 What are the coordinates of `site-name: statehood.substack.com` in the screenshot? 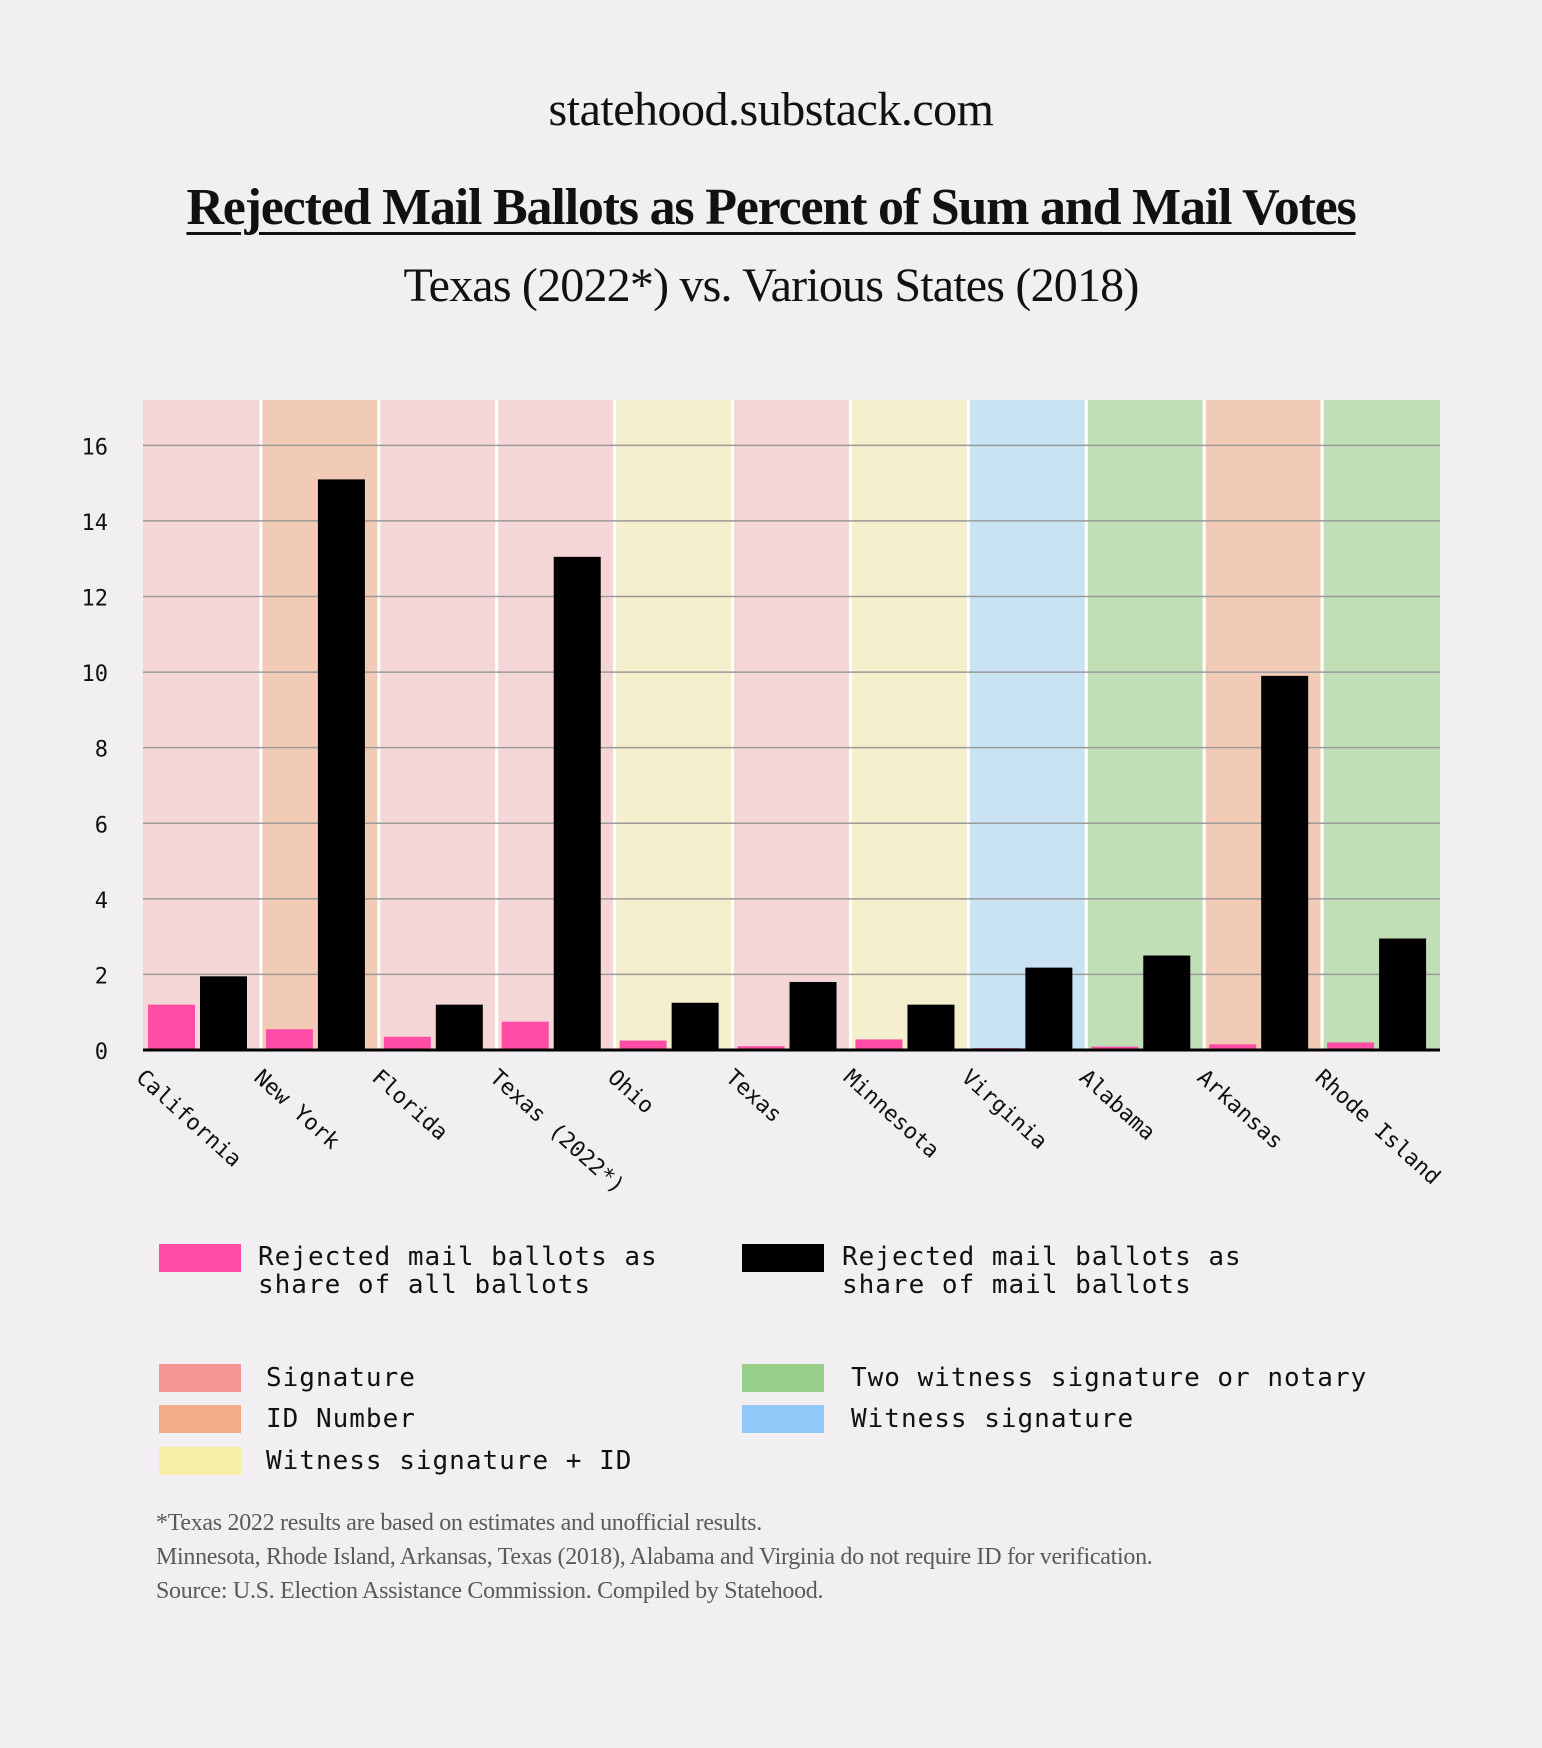 It's located at (771, 109).